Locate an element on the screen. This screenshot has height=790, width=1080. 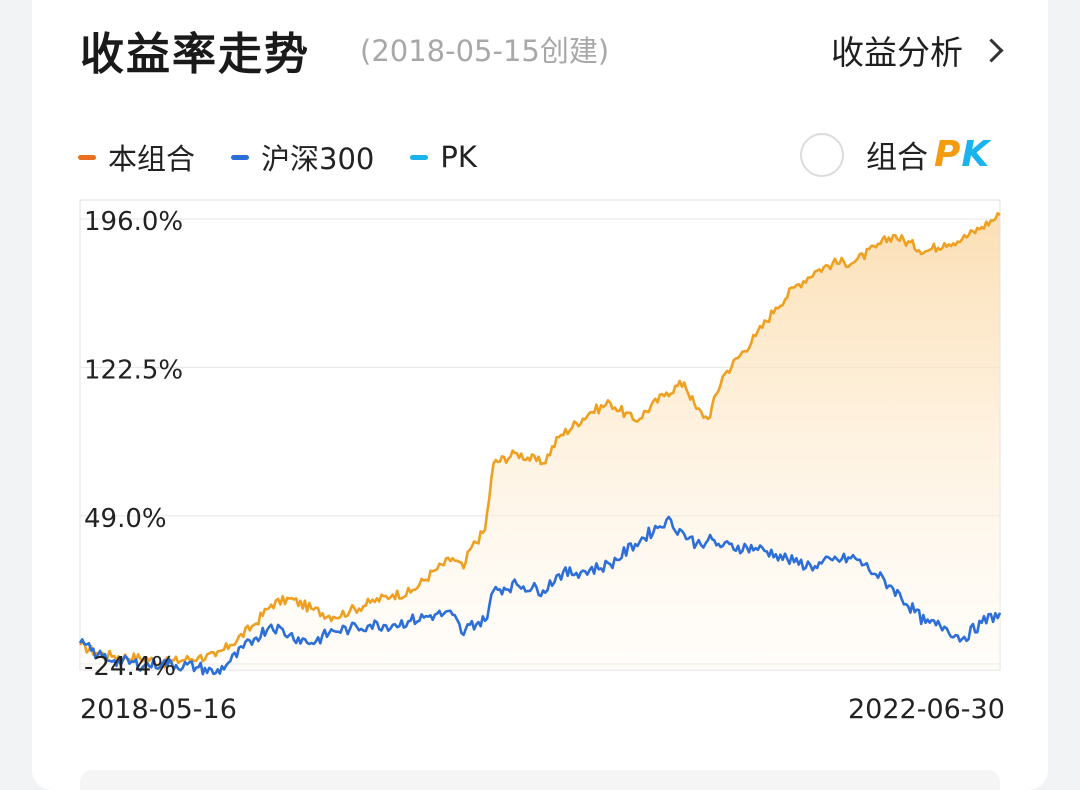
legend-item-csi300: 沪深300 is located at coordinates (302, 157).